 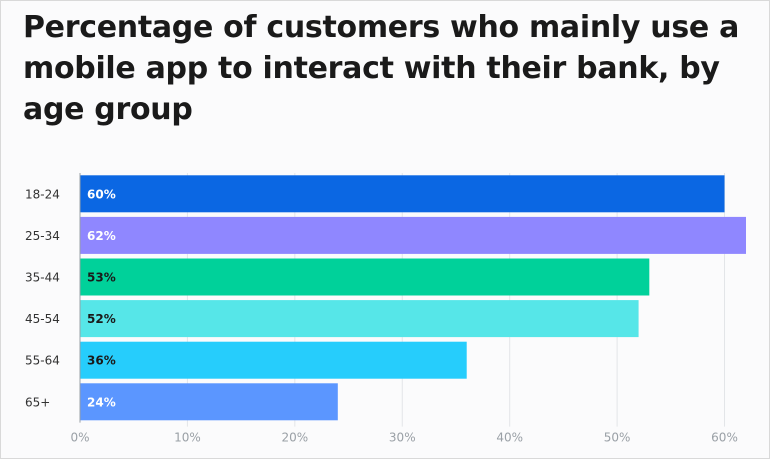 I want to click on bar-value-label: 24%, so click(x=101, y=402).